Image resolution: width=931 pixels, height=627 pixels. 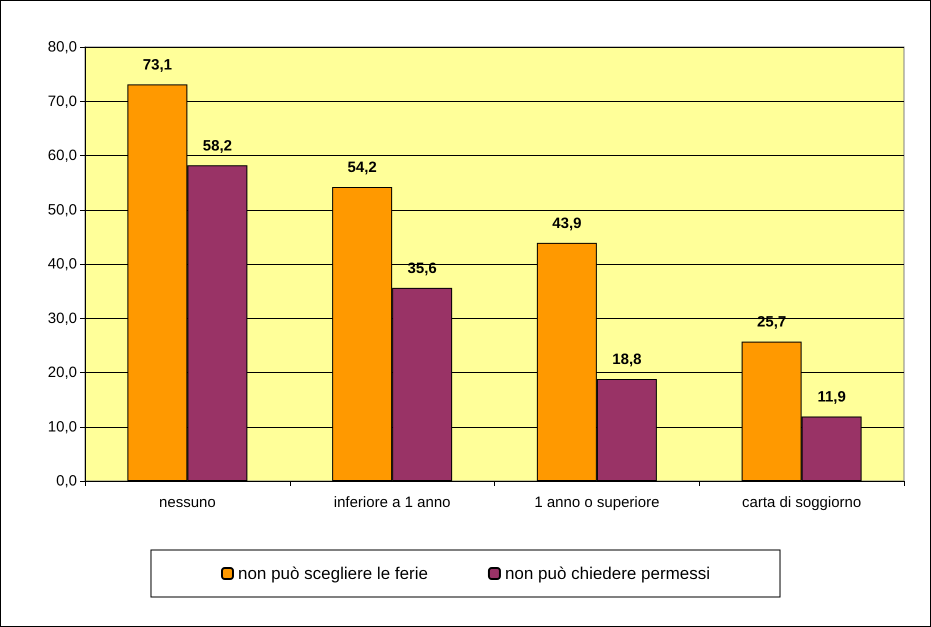 I want to click on legend-label: non può chiedere permessi, so click(x=607, y=573).